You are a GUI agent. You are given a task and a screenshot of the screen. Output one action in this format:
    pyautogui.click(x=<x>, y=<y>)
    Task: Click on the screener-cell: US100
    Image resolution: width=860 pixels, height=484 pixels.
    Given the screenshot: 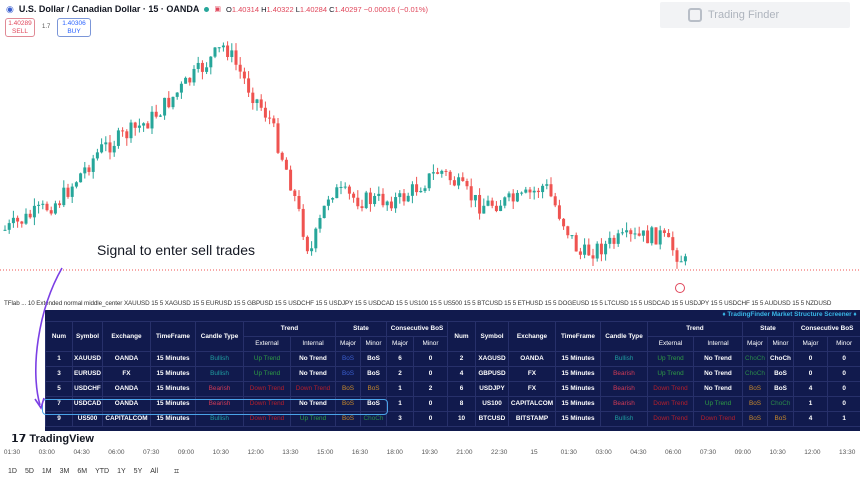 What is the action you would take?
    pyautogui.click(x=492, y=403)
    